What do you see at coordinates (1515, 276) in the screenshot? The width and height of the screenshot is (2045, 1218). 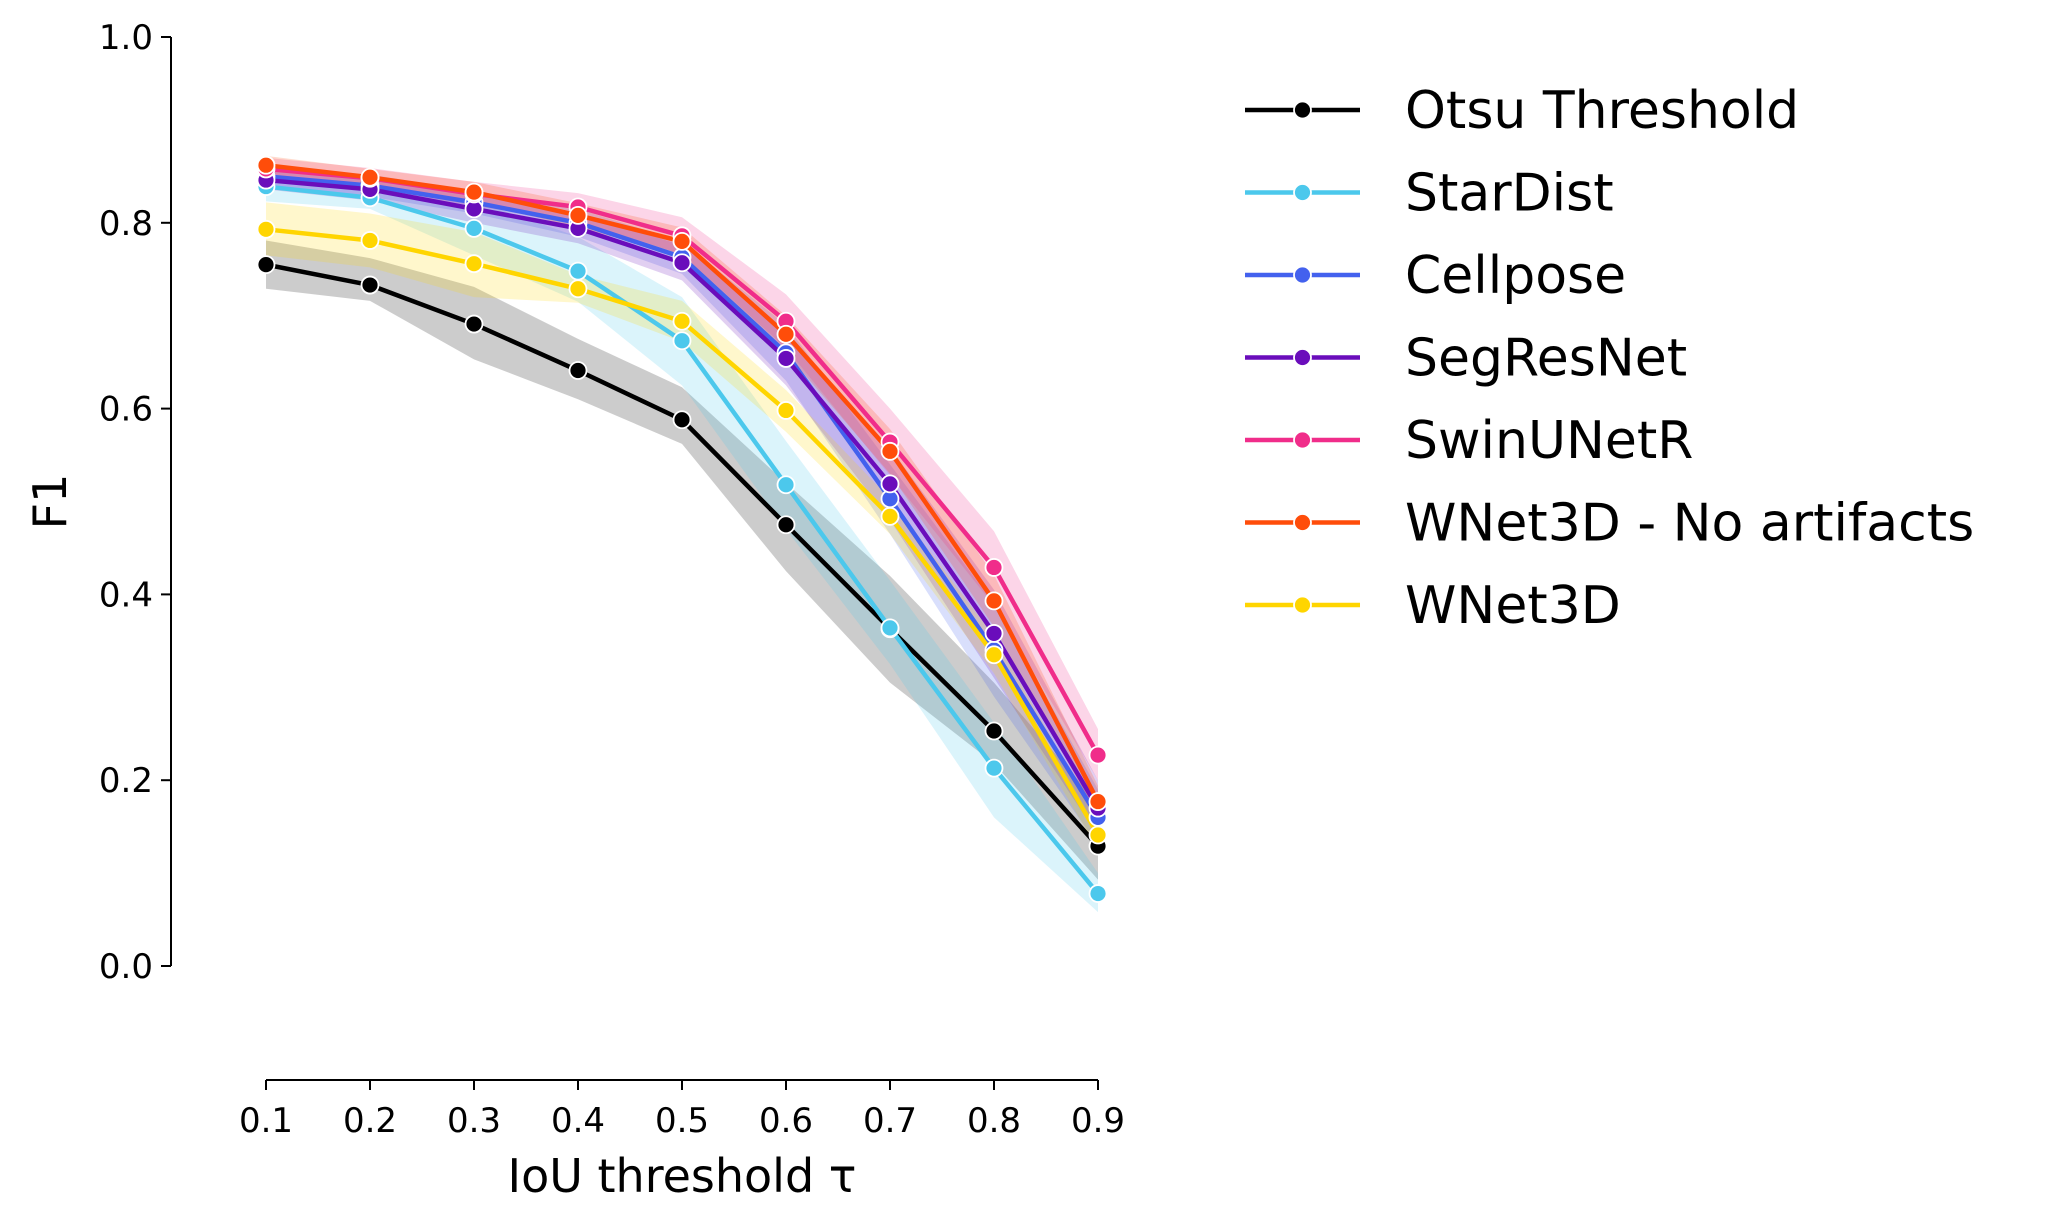 I see `legend-label: Cellpose` at bounding box center [1515, 276].